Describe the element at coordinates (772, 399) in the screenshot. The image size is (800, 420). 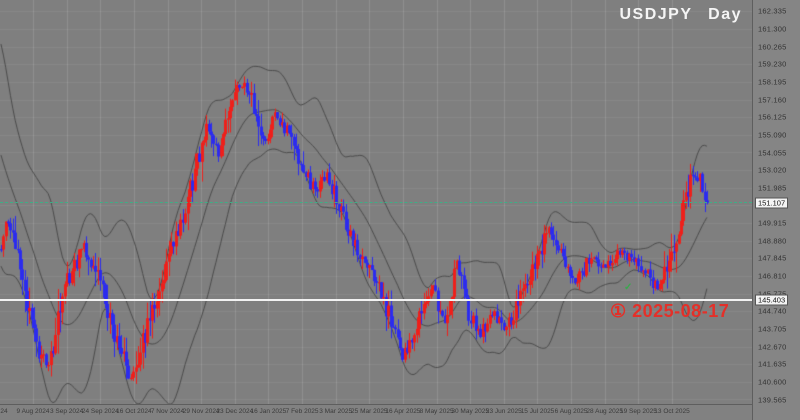
I see `price-axis-label: 139.565` at that location.